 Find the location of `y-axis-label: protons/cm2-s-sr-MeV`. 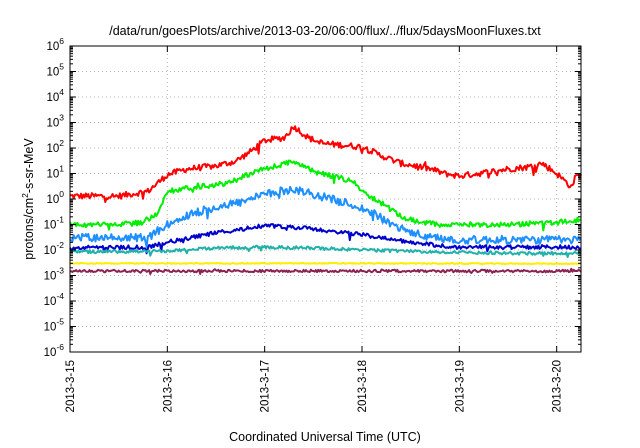

y-axis-label: protons/cm2-s-sr-MeV is located at coordinates (28, 199).